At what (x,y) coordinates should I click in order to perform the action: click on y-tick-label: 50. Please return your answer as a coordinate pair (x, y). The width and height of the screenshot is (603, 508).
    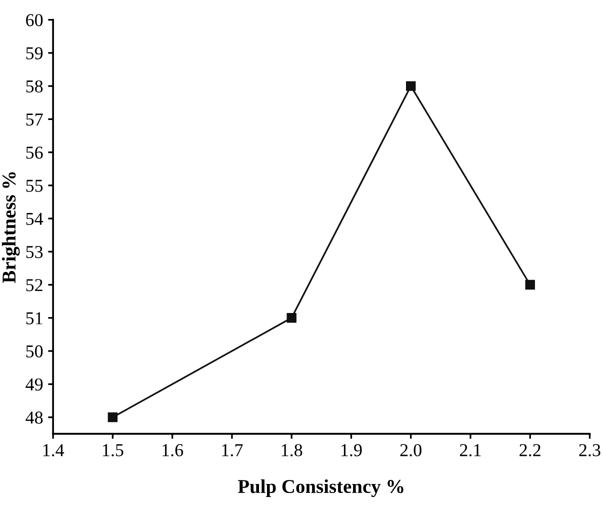
    Looking at the image, I should click on (34, 351).